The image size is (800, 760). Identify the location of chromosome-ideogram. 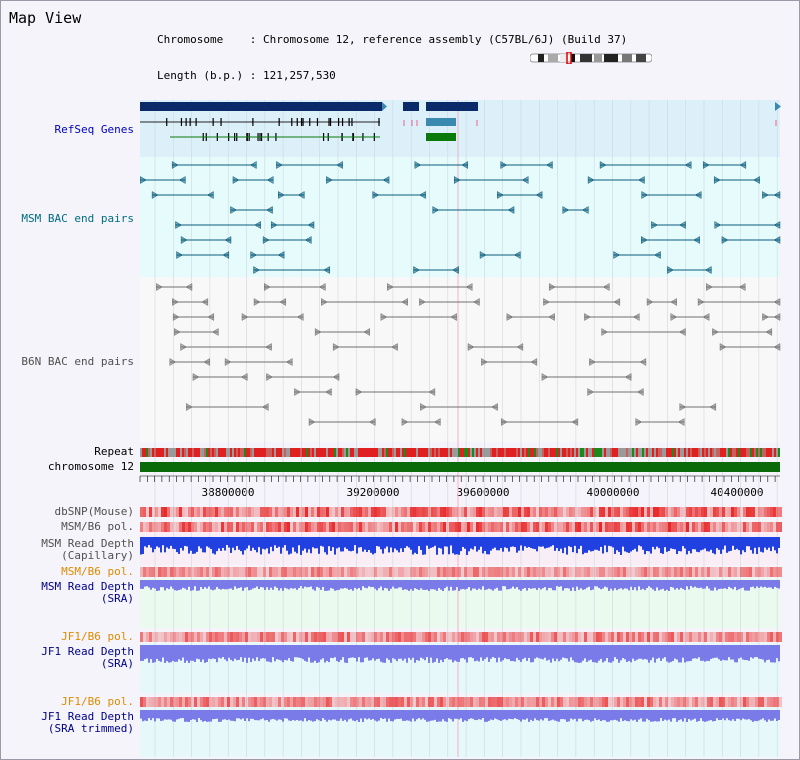
(591, 58).